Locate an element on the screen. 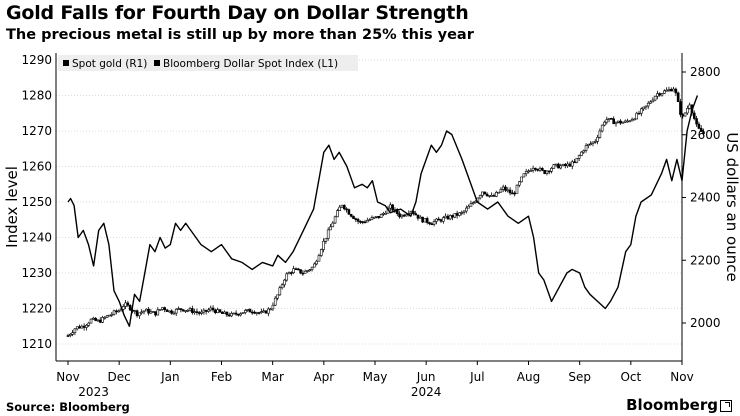 The width and height of the screenshot is (740, 416). y-left-tick-label: 1270 is located at coordinates (36, 131).